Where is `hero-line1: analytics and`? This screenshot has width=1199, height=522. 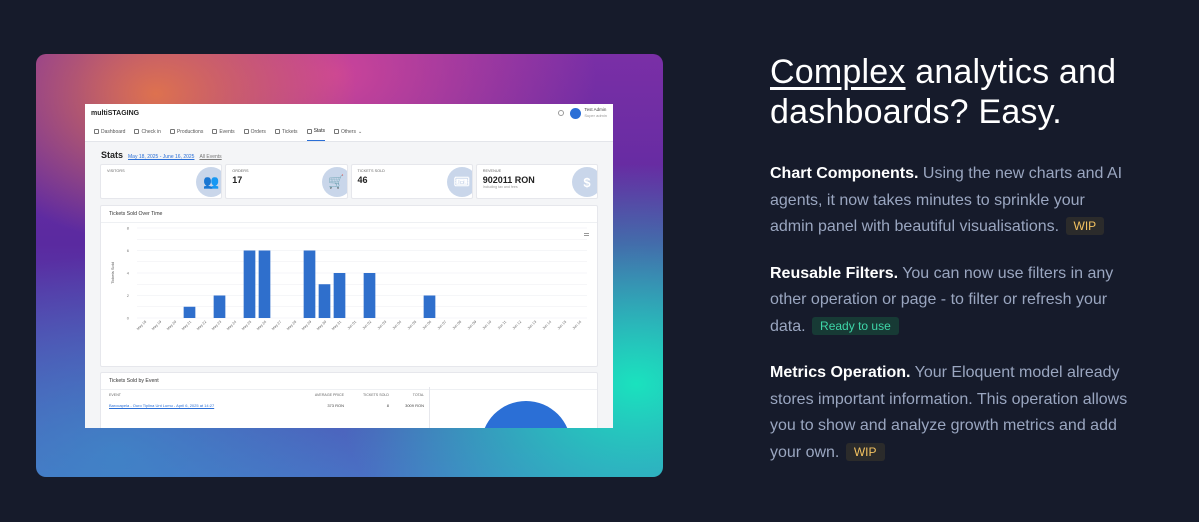 hero-line1: analytics and is located at coordinates (1011, 72).